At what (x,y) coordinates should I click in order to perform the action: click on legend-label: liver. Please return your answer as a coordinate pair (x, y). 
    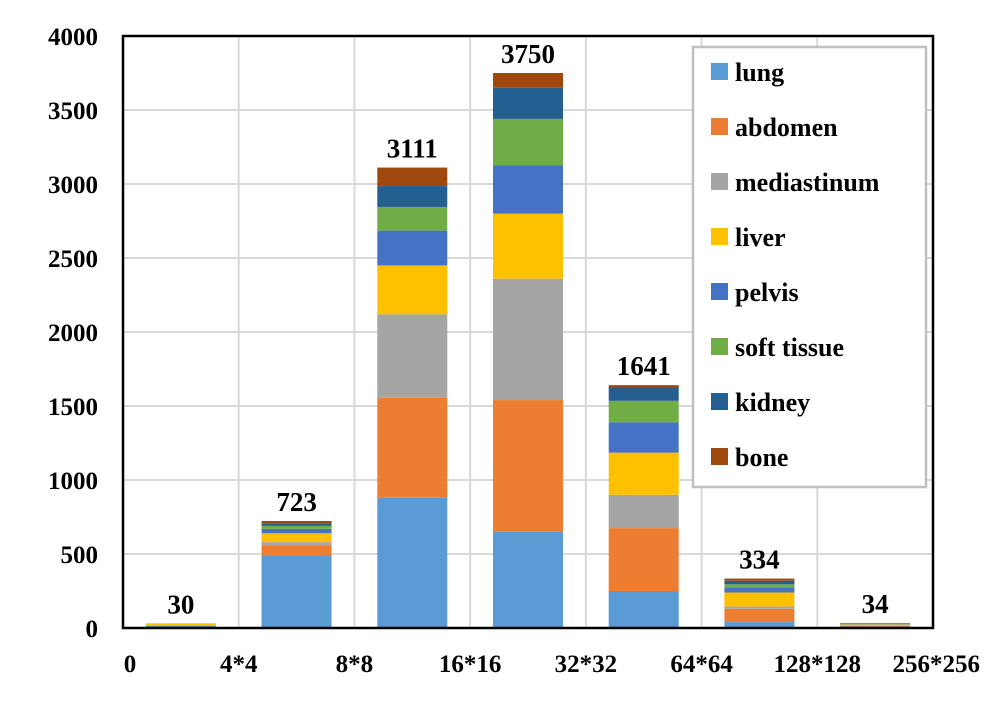
    Looking at the image, I should click on (760, 237).